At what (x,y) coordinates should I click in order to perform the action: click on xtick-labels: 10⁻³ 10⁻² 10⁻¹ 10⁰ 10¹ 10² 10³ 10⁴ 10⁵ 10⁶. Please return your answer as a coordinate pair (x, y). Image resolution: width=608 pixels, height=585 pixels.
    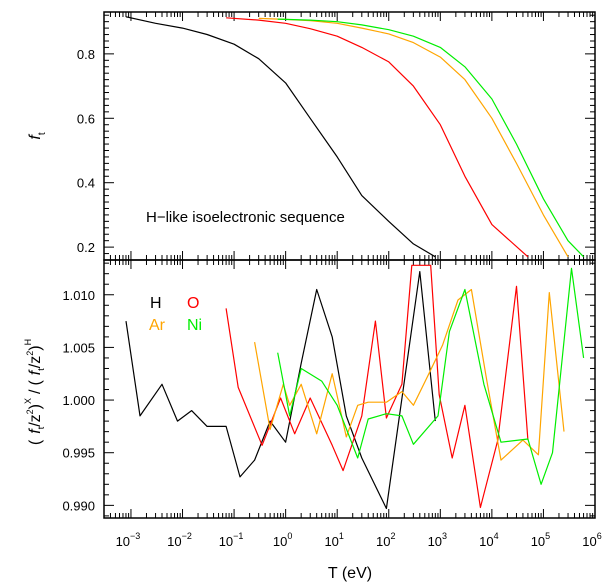
    Looking at the image, I should click on (359, 540).